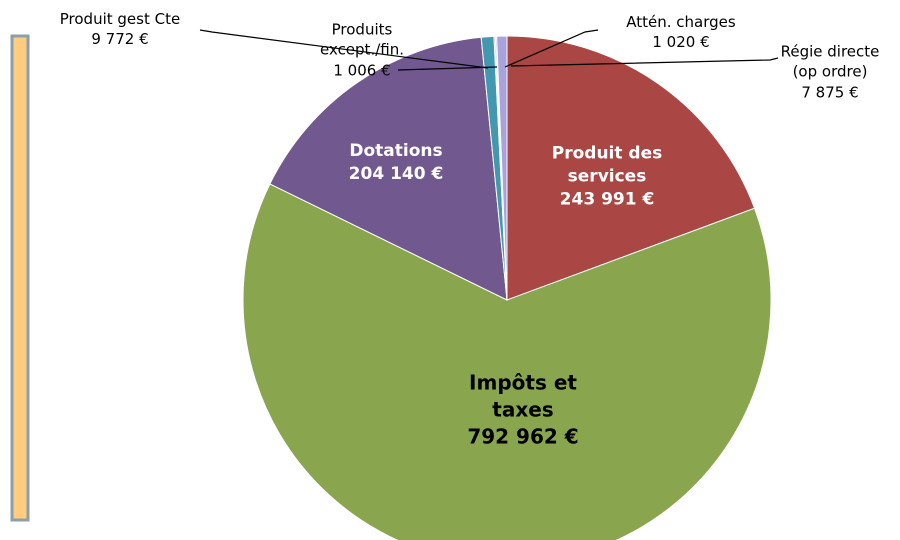  I want to click on leader-lines, so click(489, 50).